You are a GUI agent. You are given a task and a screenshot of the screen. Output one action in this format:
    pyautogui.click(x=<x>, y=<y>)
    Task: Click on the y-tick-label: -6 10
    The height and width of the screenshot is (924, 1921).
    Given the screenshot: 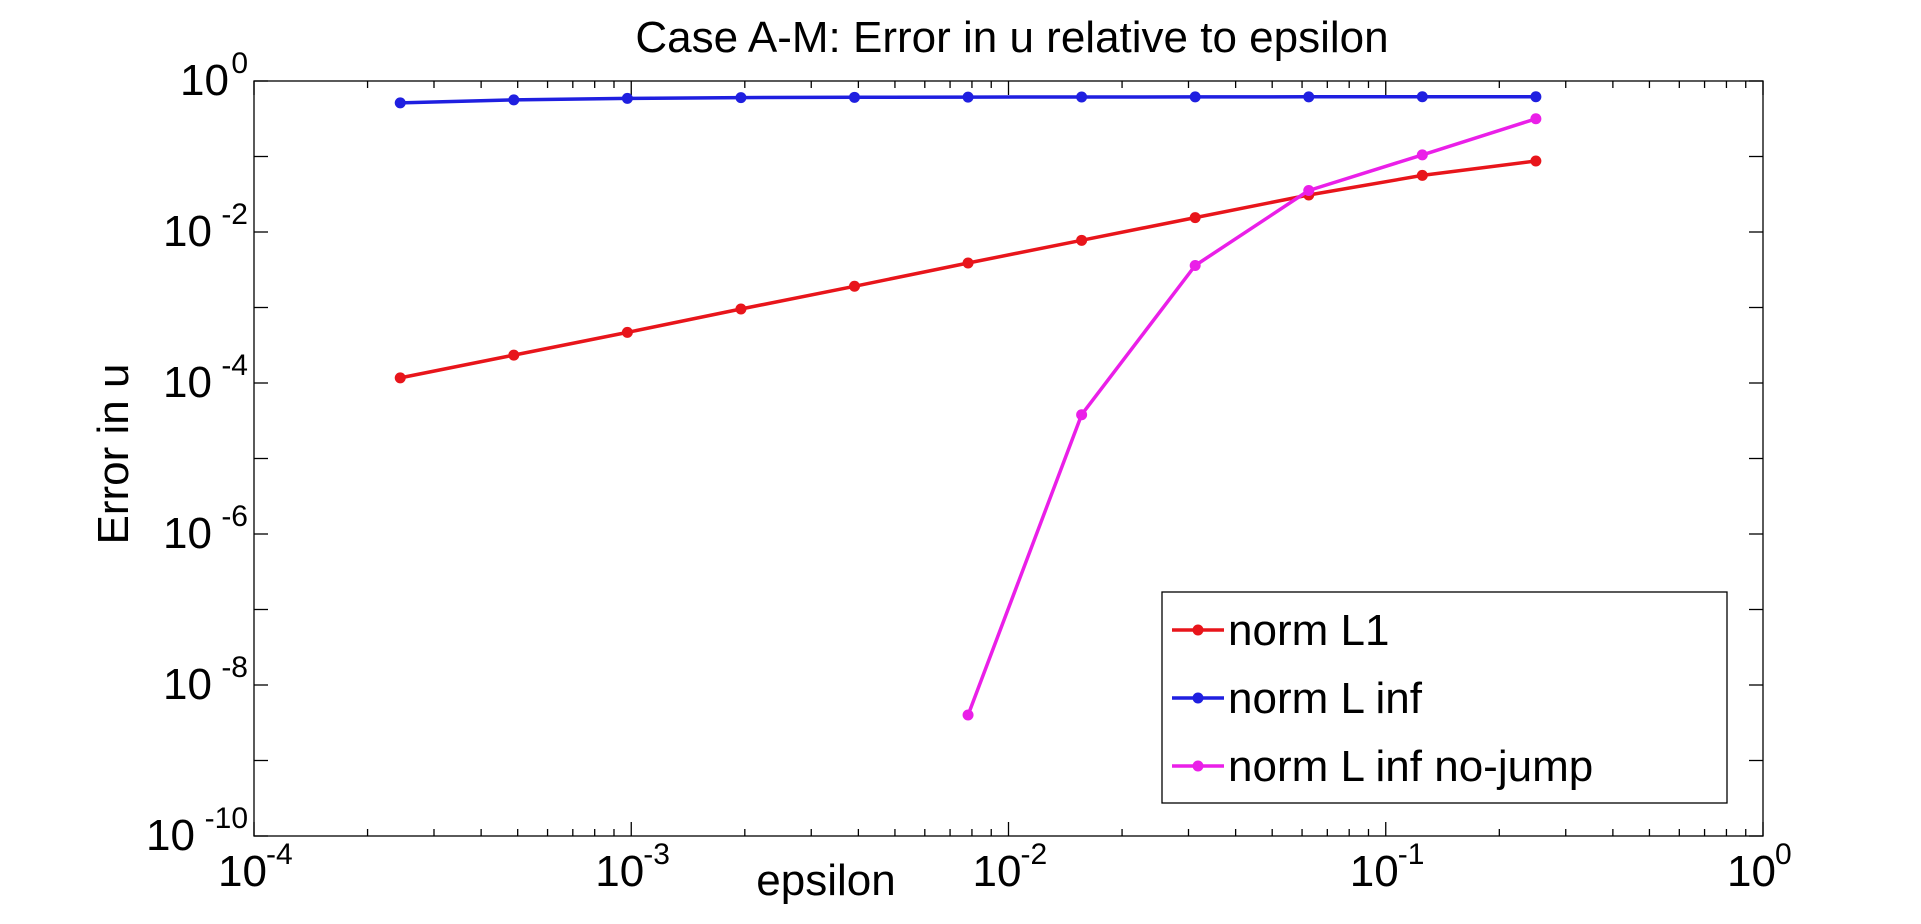 What is the action you would take?
    pyautogui.click(x=205, y=529)
    